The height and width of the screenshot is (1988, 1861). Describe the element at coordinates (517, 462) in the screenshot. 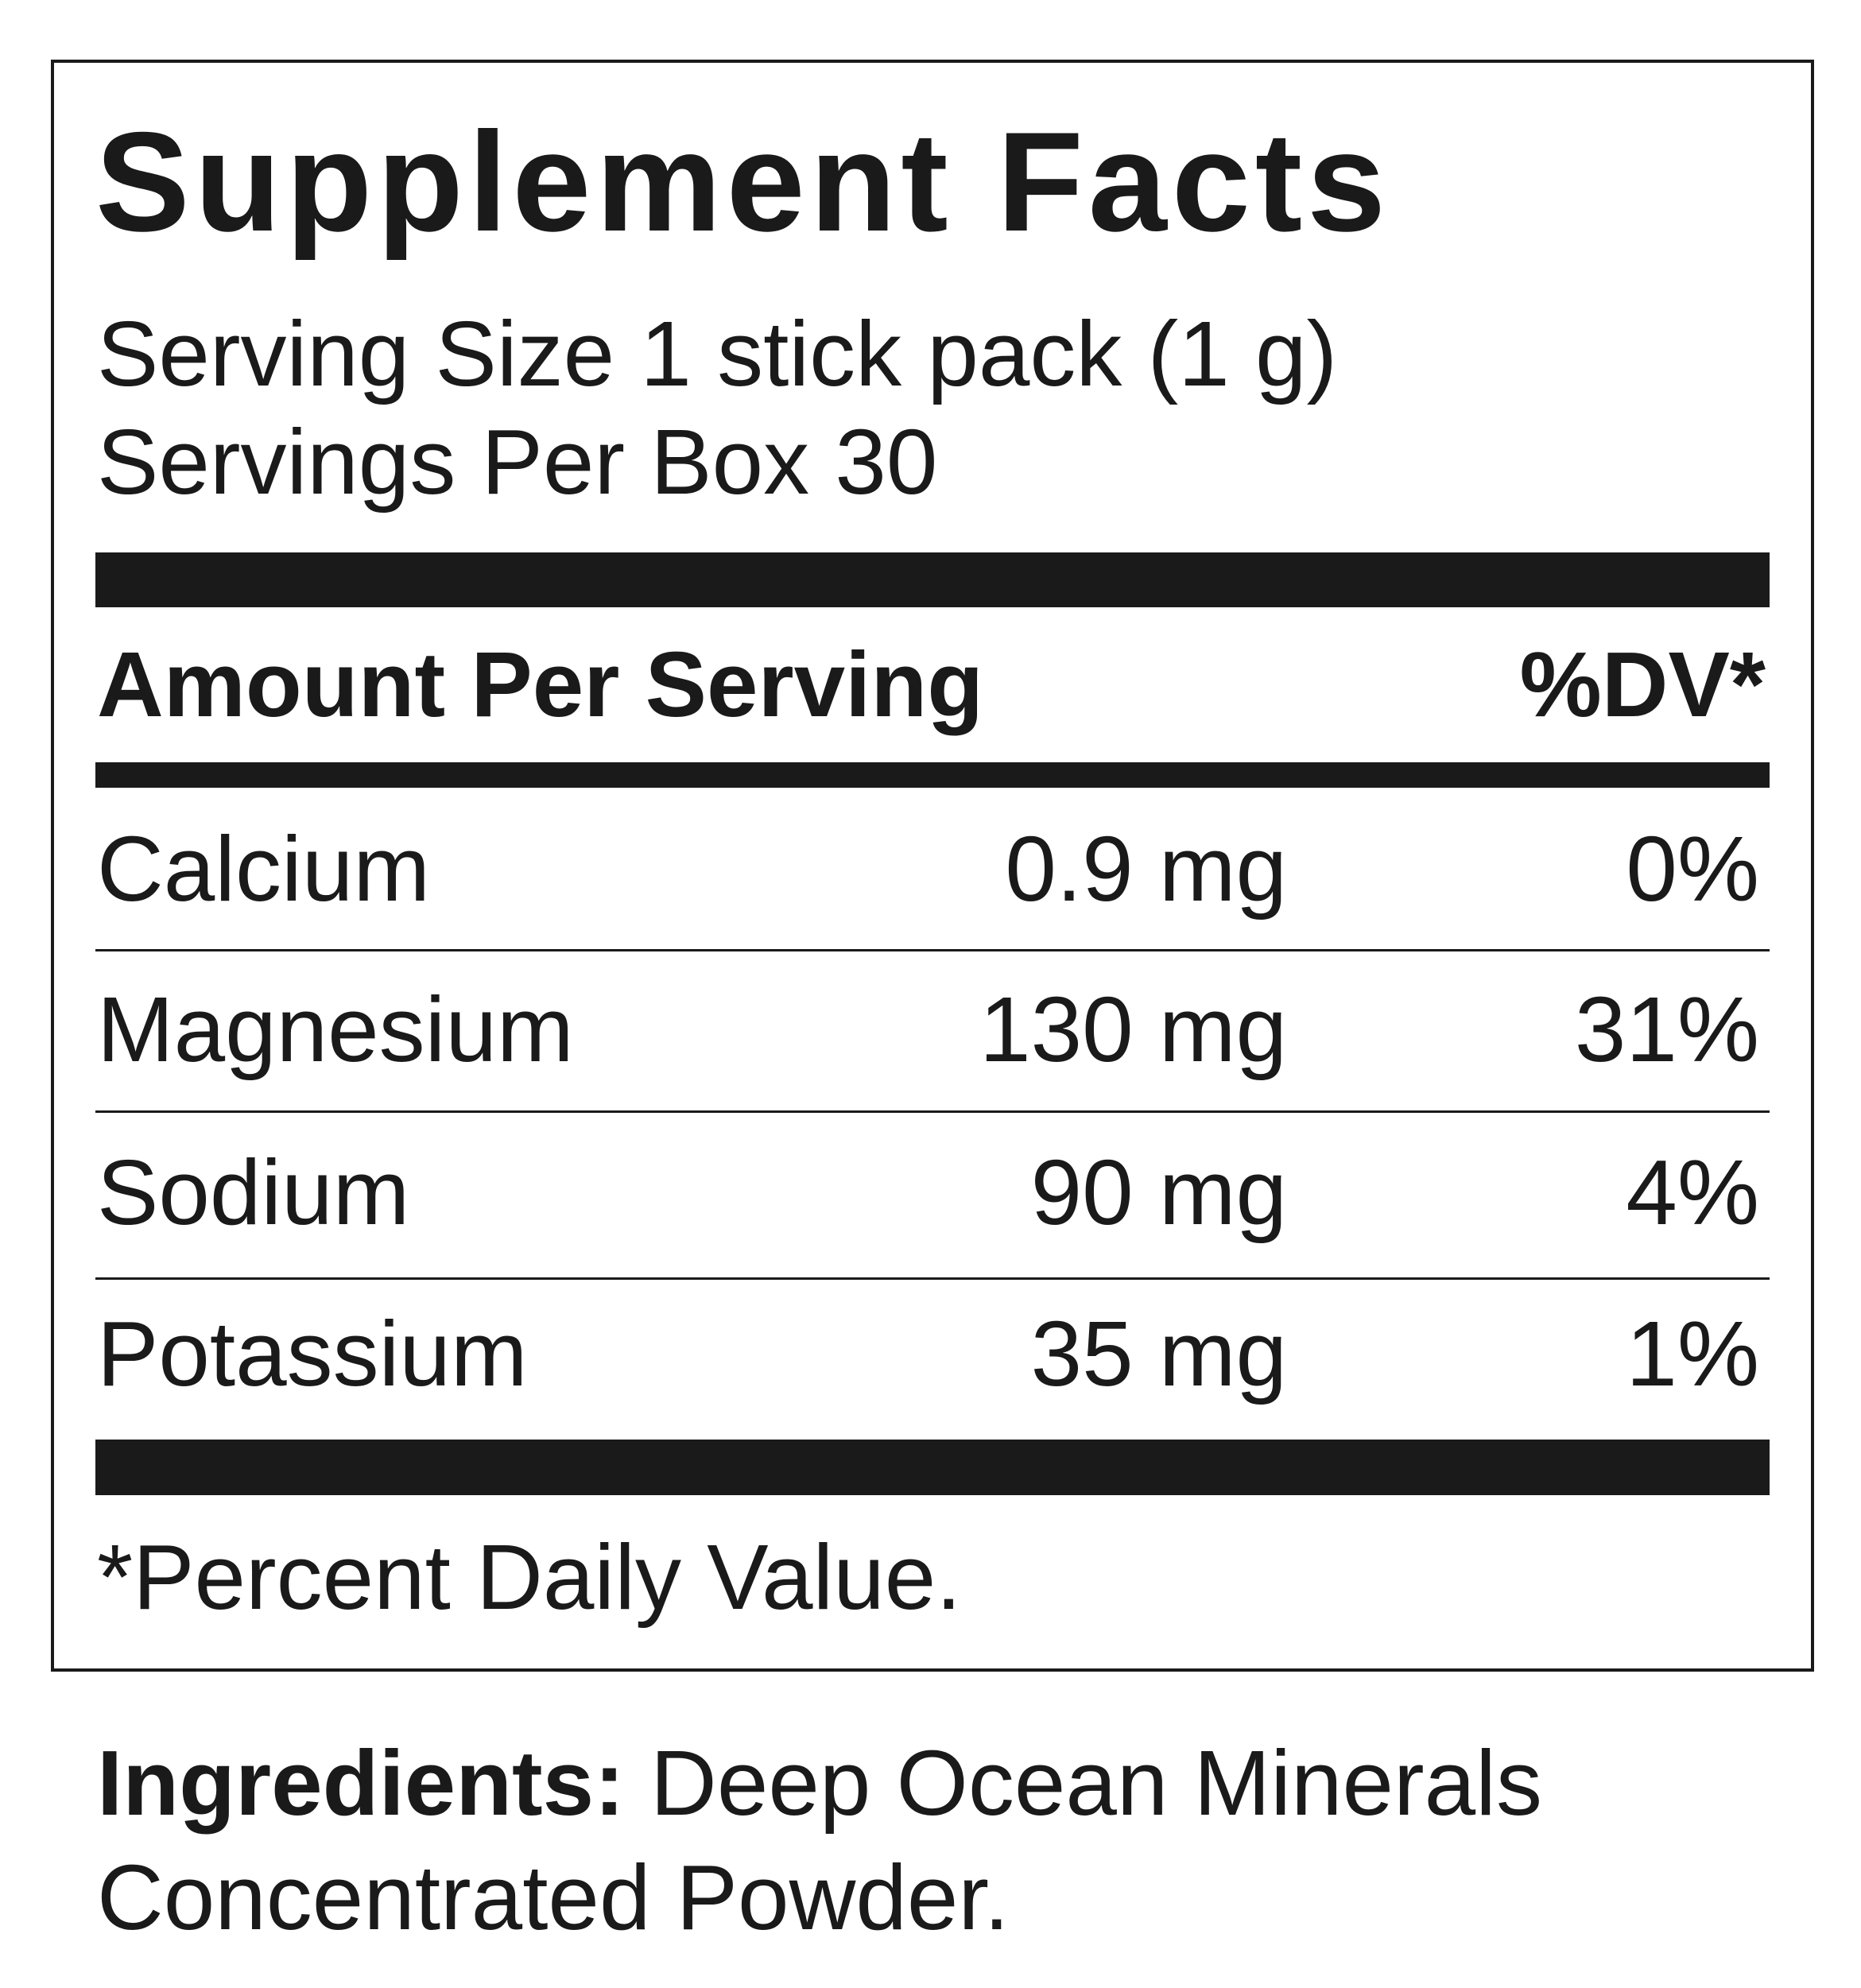

I see `servings-per-container: Servings Per Box 30` at that location.